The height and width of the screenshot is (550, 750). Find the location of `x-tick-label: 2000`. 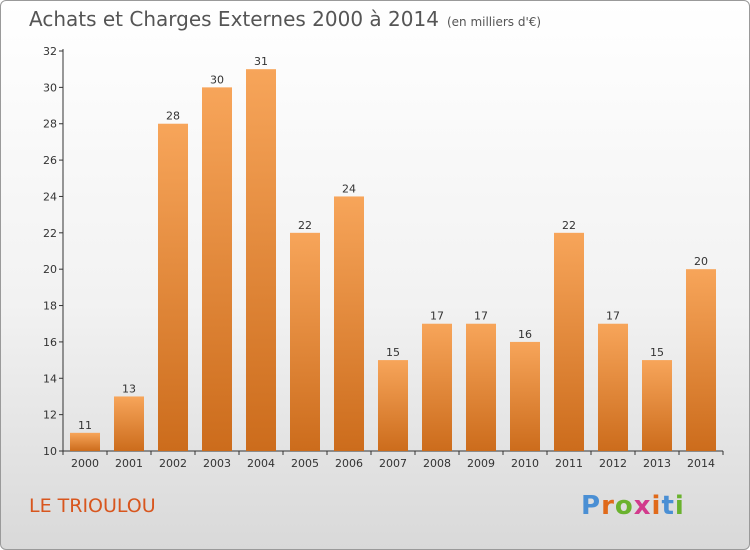

x-tick-label: 2000 is located at coordinates (85, 463).